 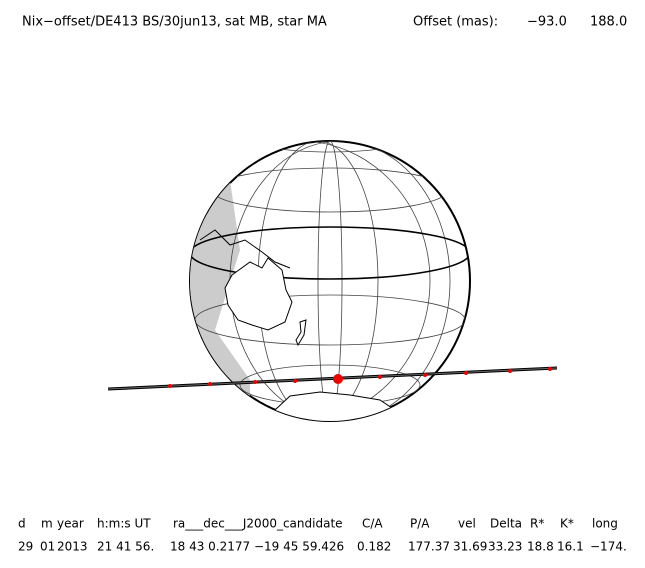 What do you see at coordinates (372, 524) in the screenshot?
I see `column-header: C/A` at bounding box center [372, 524].